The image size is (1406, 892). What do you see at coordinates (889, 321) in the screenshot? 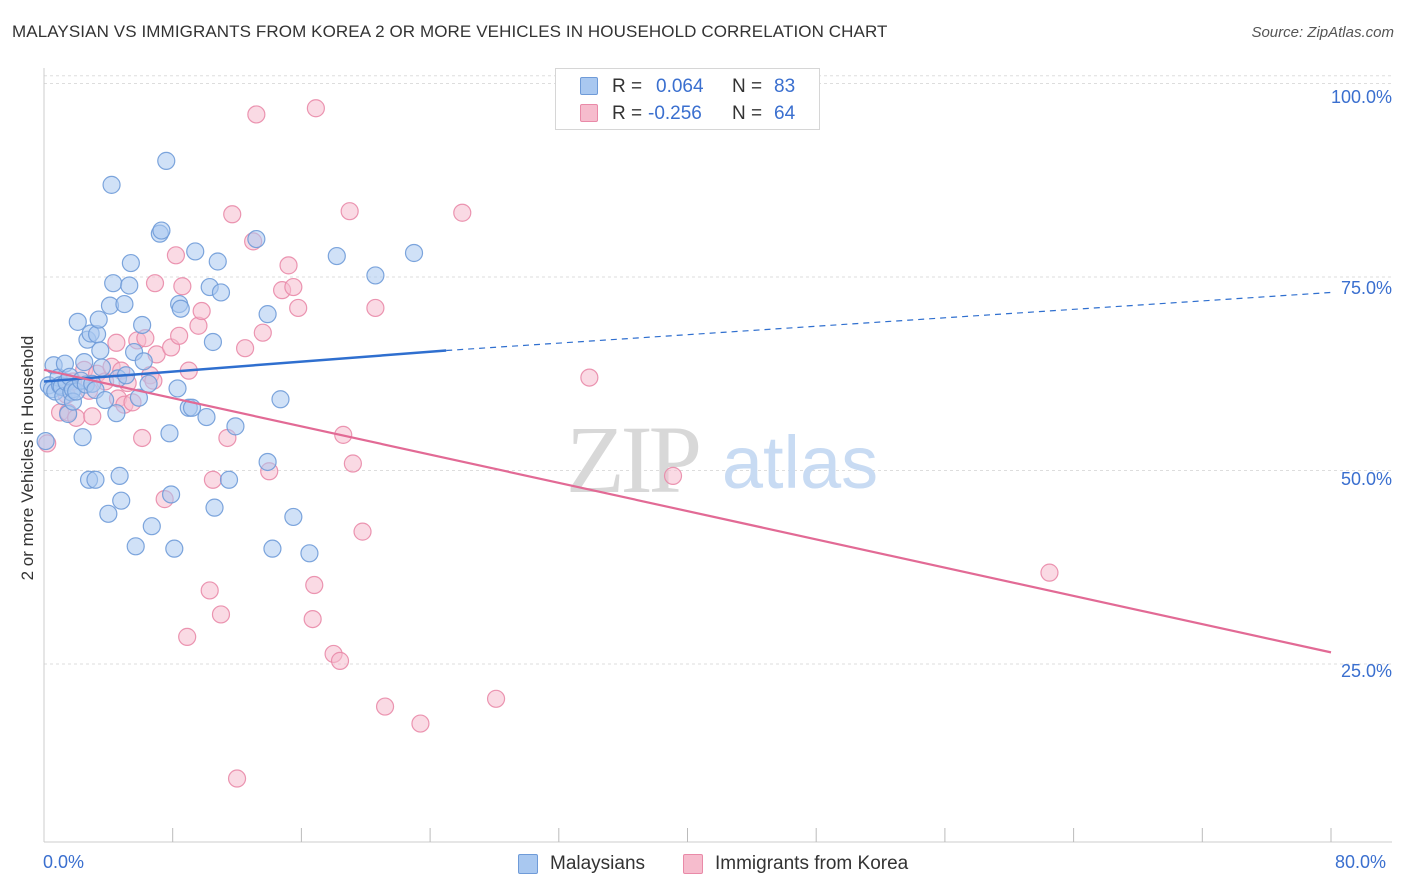
I see `malaysian-trend-extension` at bounding box center [889, 321].